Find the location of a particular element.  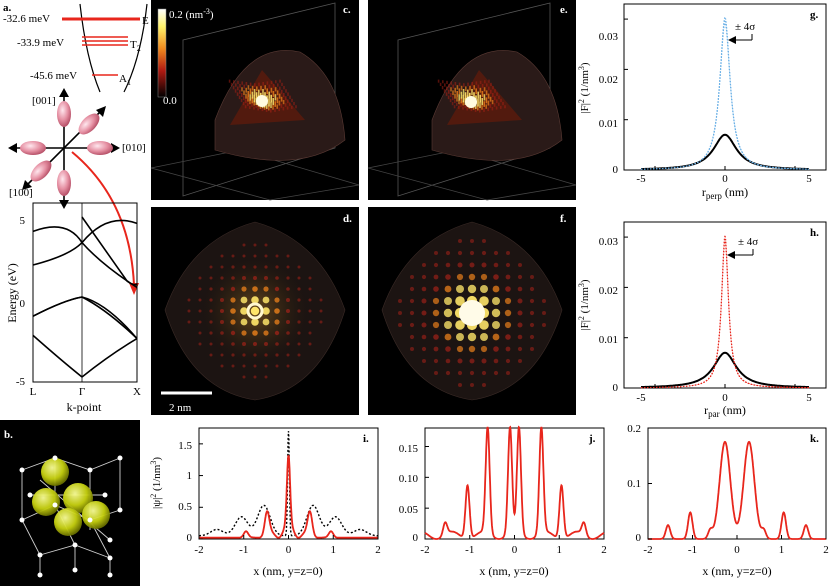

xtick-label: 0 is located at coordinates (289, 550).